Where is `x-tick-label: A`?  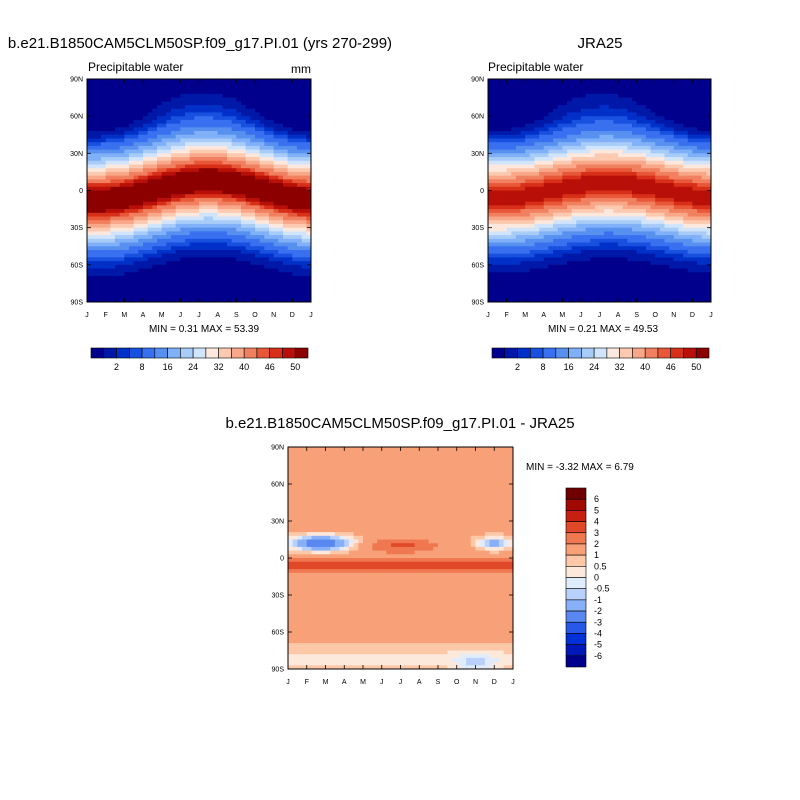 x-tick-label: A is located at coordinates (143, 315).